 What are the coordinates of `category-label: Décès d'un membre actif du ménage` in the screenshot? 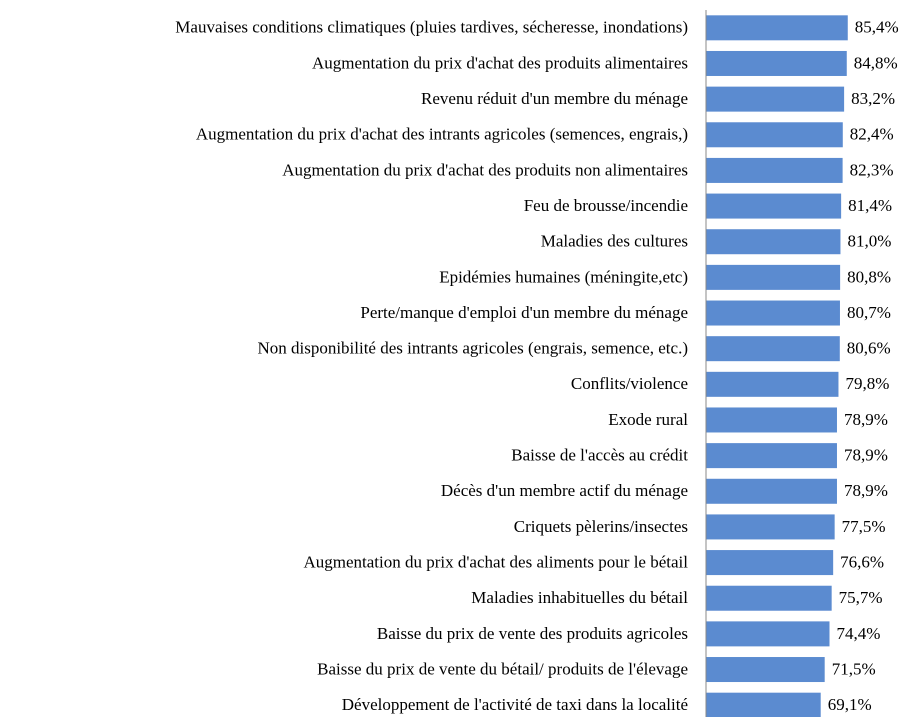 It's located at (564, 490).